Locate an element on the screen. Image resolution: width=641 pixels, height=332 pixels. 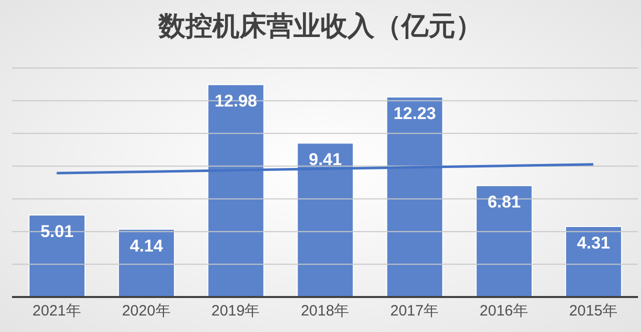
x-tick-label: 2018年 is located at coordinates (325, 311).